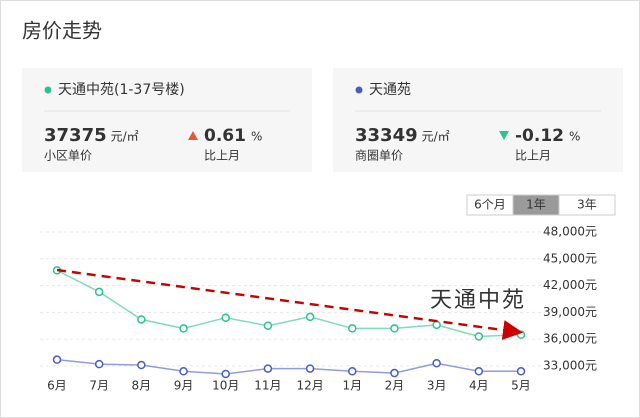 The width and height of the screenshot is (640, 418). What do you see at coordinates (570, 258) in the screenshot?
I see `y-tick-label: 45,000元` at bounding box center [570, 258].